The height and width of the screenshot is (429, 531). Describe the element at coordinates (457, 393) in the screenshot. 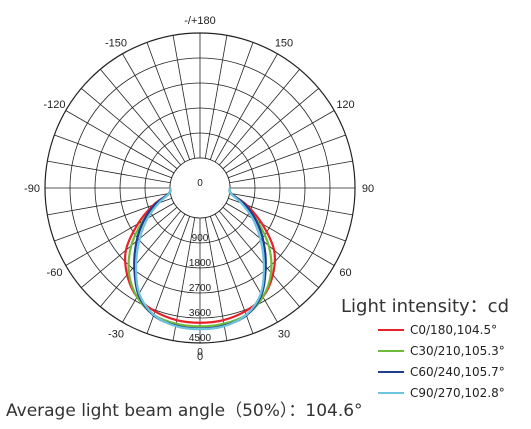

I see `legend-entry-3: C90/270,102.8°` at that location.